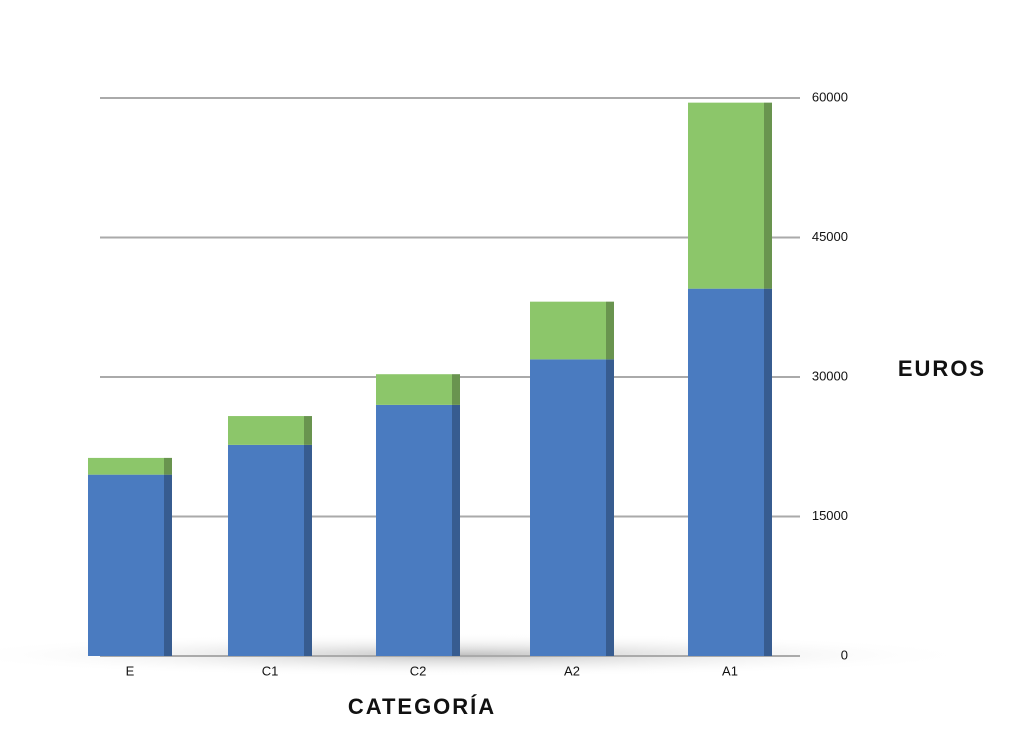  Describe the element at coordinates (730, 670) in the screenshot. I see `x-tick-label: A1` at that location.